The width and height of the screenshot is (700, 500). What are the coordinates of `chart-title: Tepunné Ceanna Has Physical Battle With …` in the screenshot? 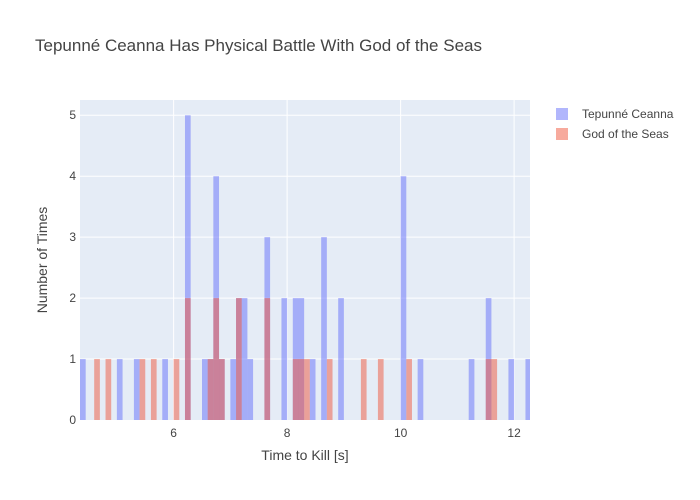 It's located at (258, 45).